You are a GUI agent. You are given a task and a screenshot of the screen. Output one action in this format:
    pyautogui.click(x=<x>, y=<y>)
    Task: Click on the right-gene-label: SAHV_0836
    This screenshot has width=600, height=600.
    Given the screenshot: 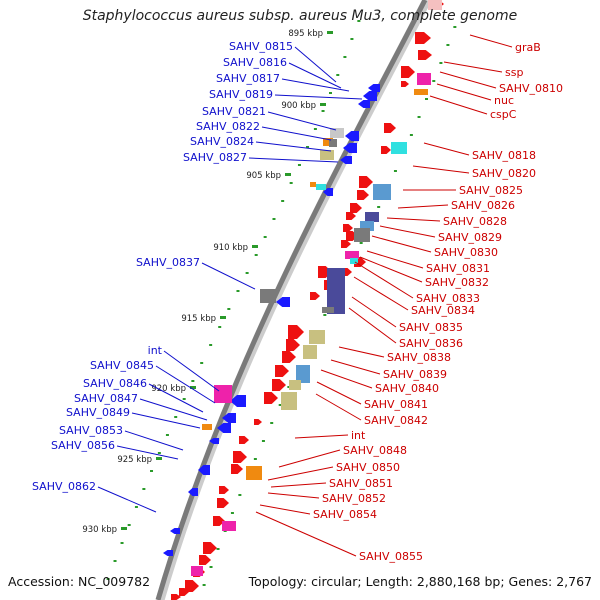 What is the action you would take?
    pyautogui.click(x=431, y=343)
    